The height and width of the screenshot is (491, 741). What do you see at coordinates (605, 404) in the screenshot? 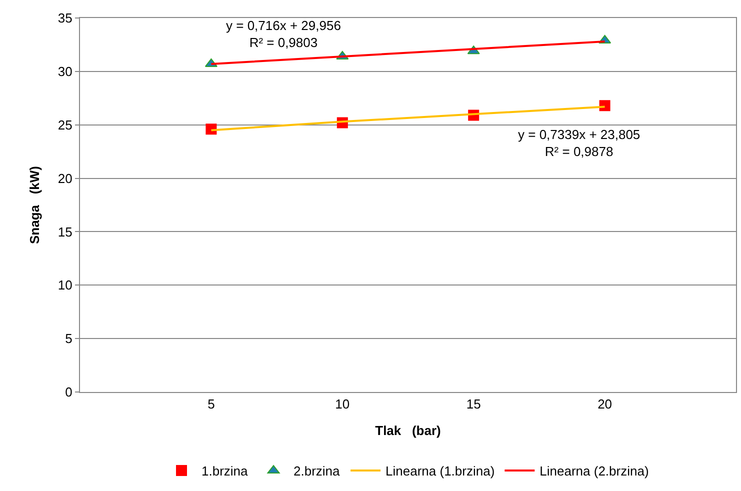
I see `x-tick-label: 20` at bounding box center [605, 404].